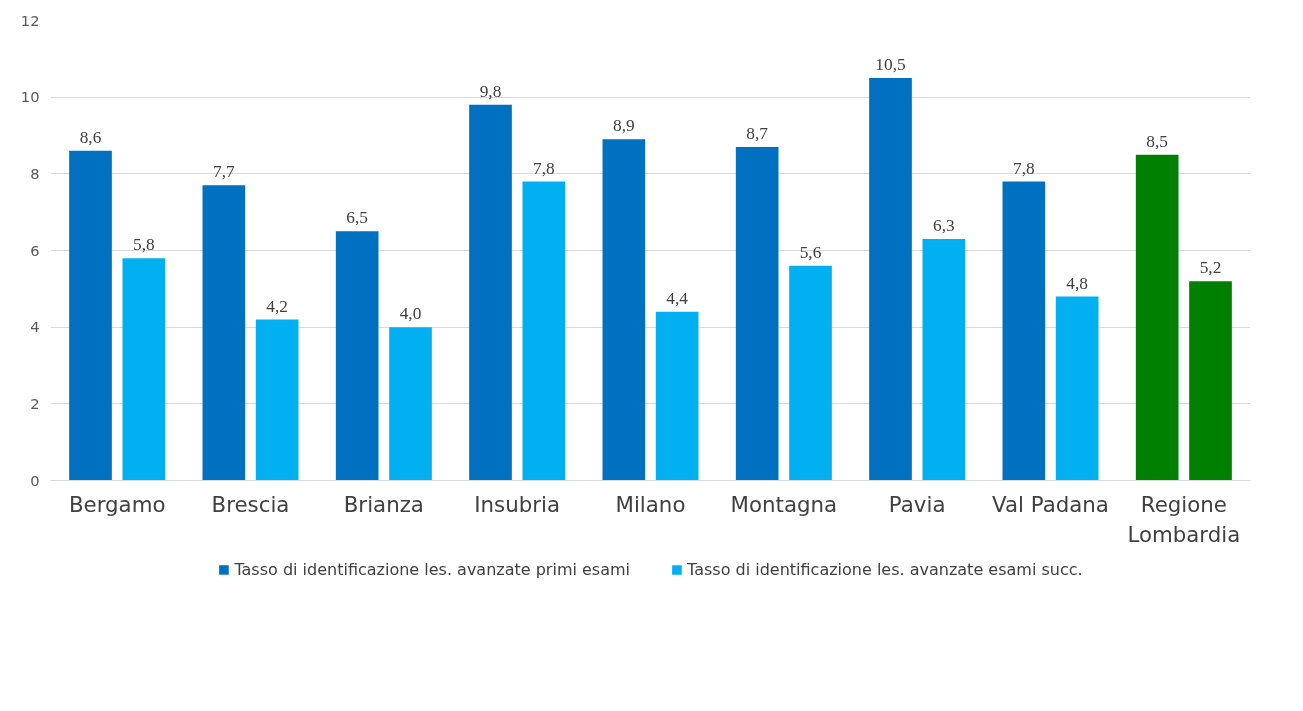  Describe the element at coordinates (410, 314) in the screenshot. I see `data-label: 4,0` at that location.